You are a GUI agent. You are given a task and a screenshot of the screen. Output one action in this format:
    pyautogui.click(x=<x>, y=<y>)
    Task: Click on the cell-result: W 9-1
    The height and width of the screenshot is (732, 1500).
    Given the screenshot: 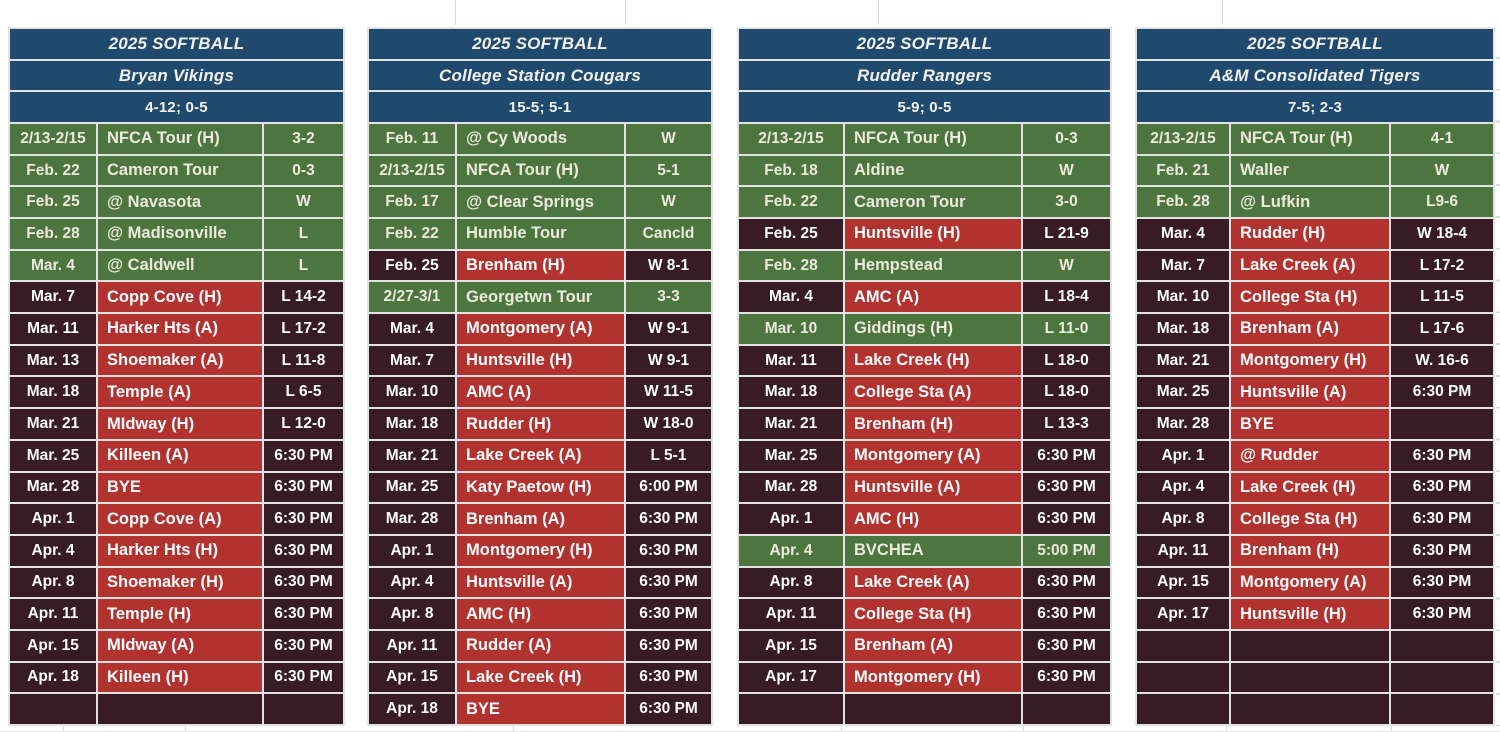 What is the action you would take?
    pyautogui.click(x=668, y=360)
    